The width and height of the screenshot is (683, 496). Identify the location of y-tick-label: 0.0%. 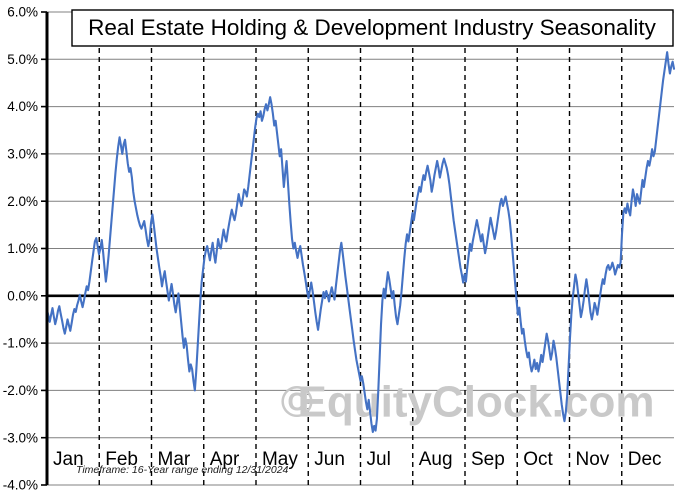
(22, 295).